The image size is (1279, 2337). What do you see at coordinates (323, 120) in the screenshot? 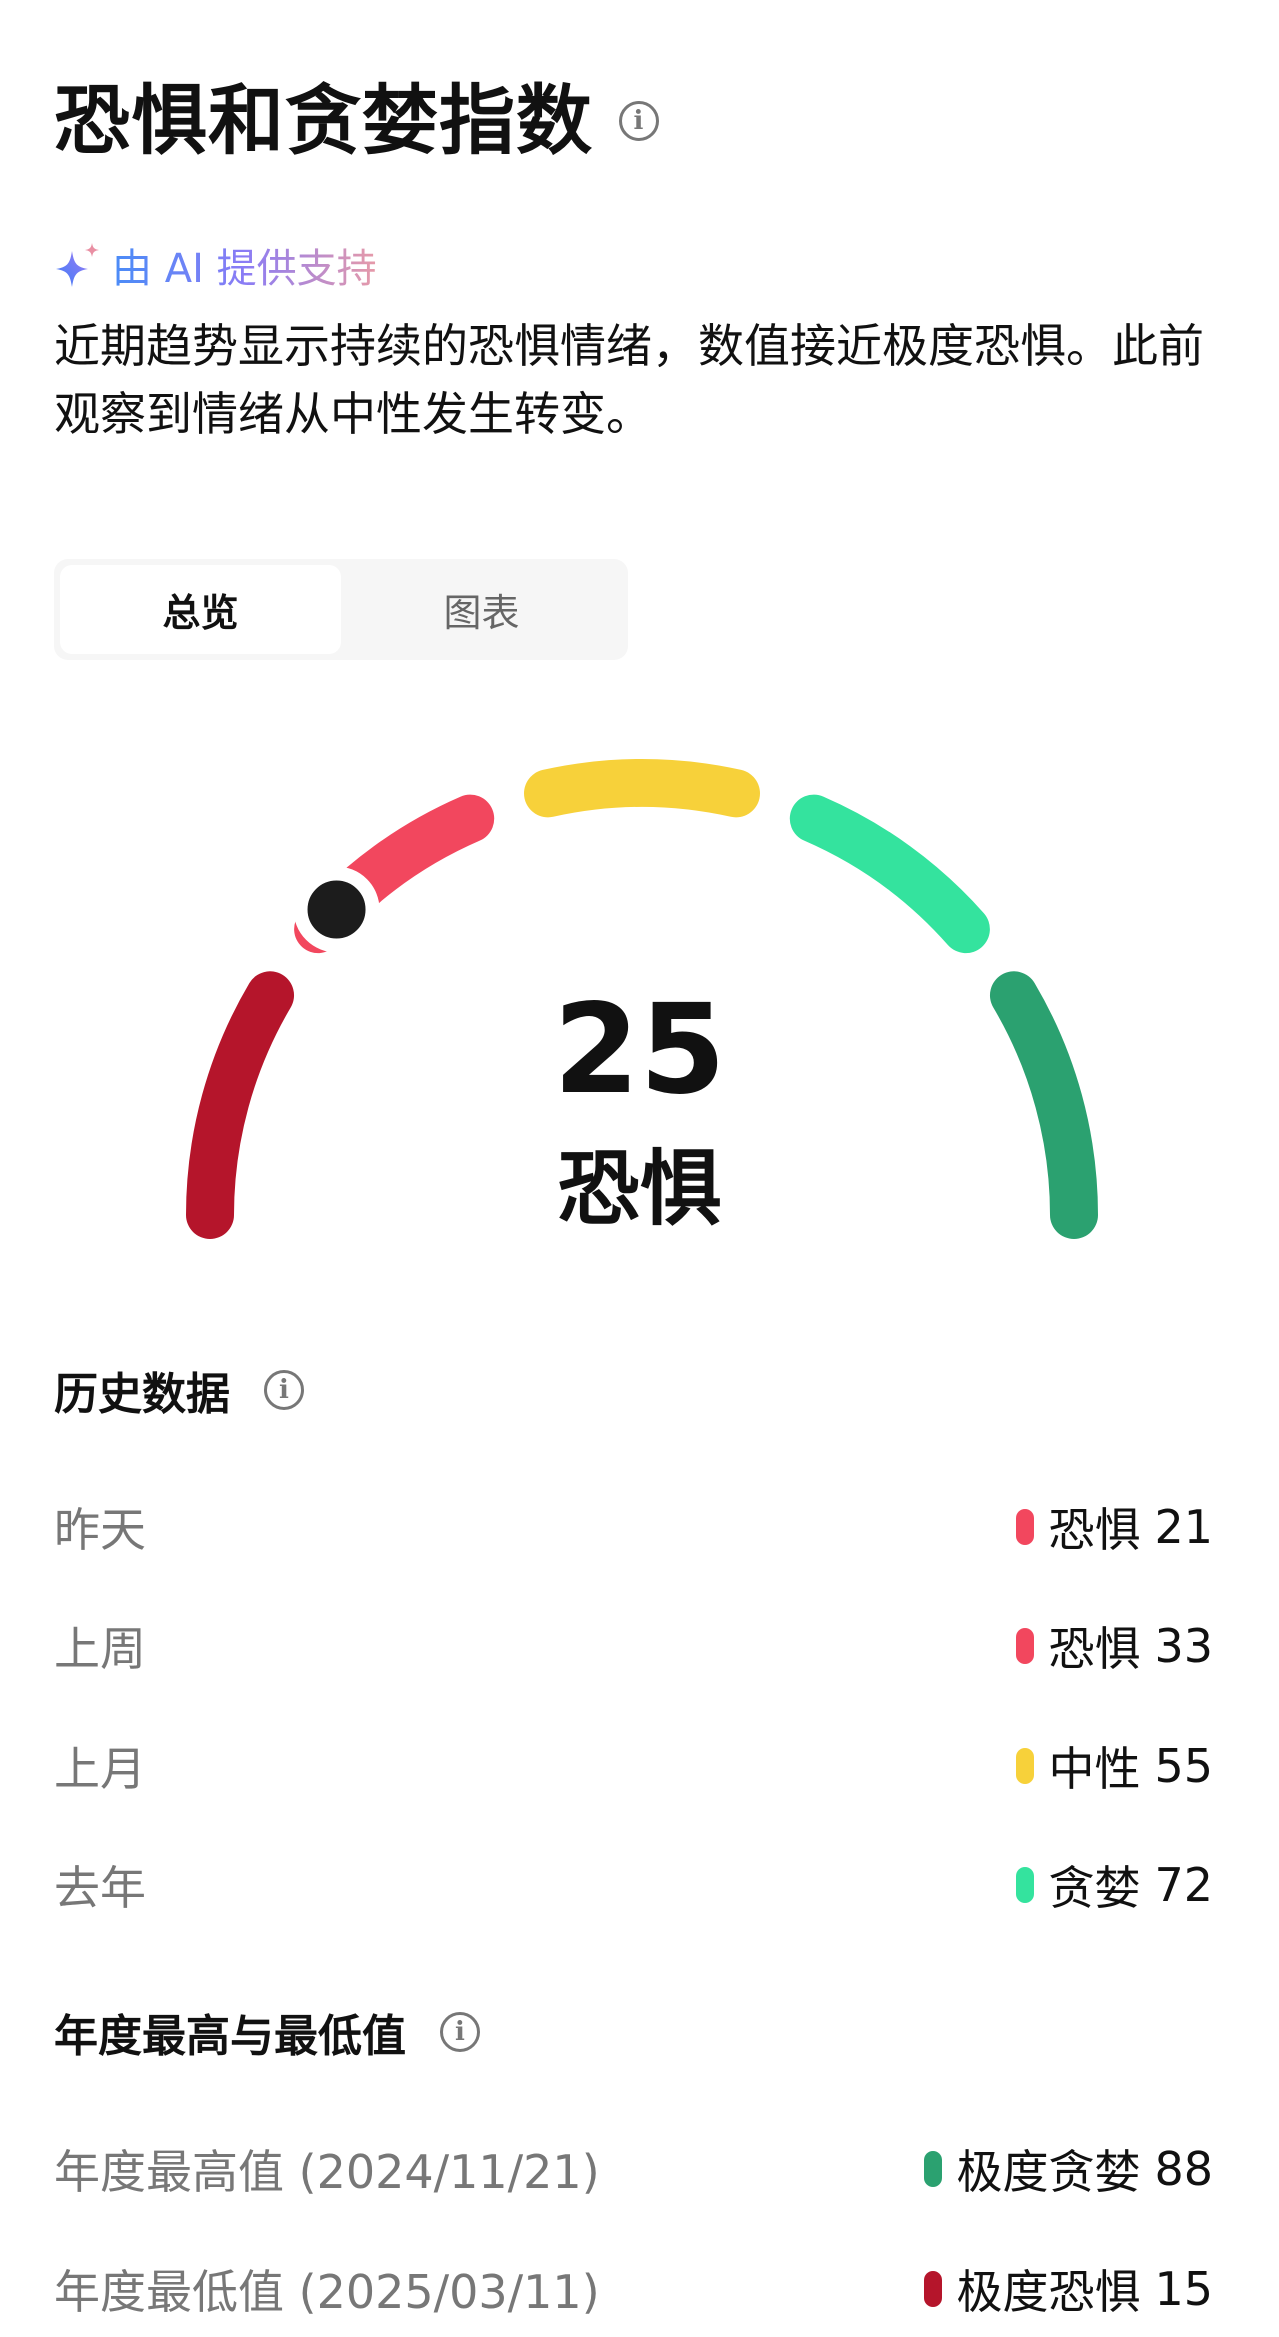
I see `page-title-text: 恐惧和贪婪指数` at bounding box center [323, 120].